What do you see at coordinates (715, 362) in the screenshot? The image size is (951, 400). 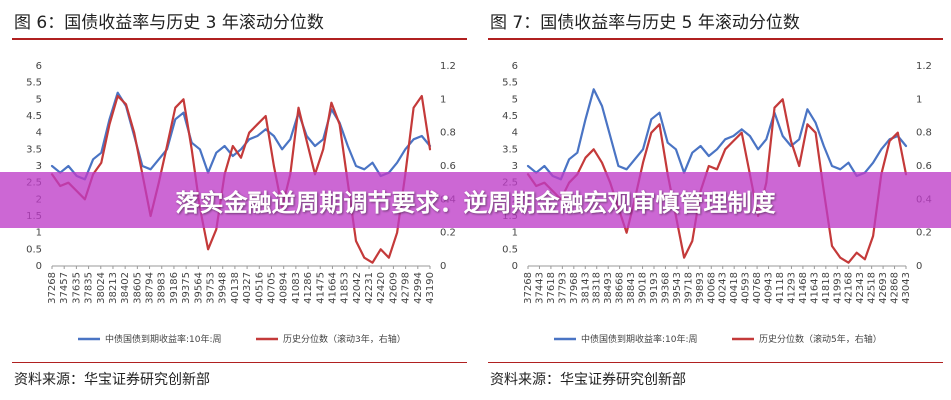 I see `figure-7-bottom-rule` at bounding box center [715, 362].